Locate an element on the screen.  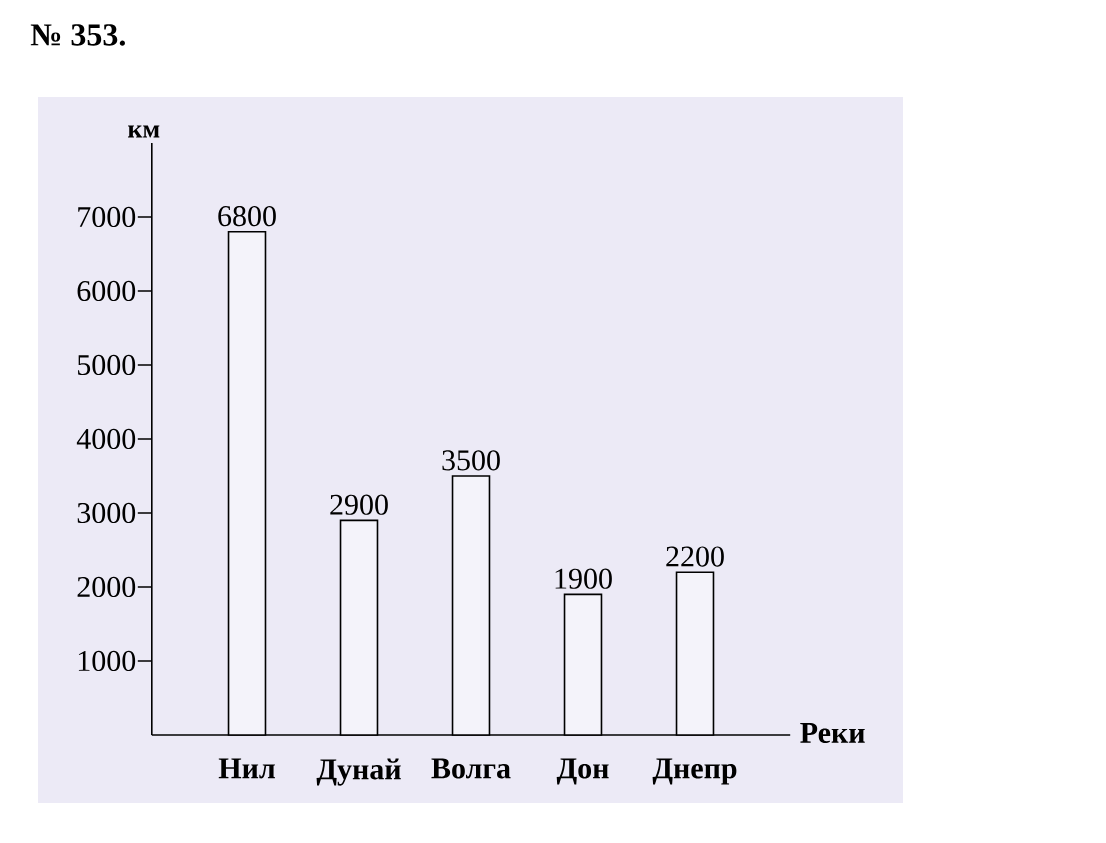
y-tick-label: 7000 is located at coordinates (107, 217).